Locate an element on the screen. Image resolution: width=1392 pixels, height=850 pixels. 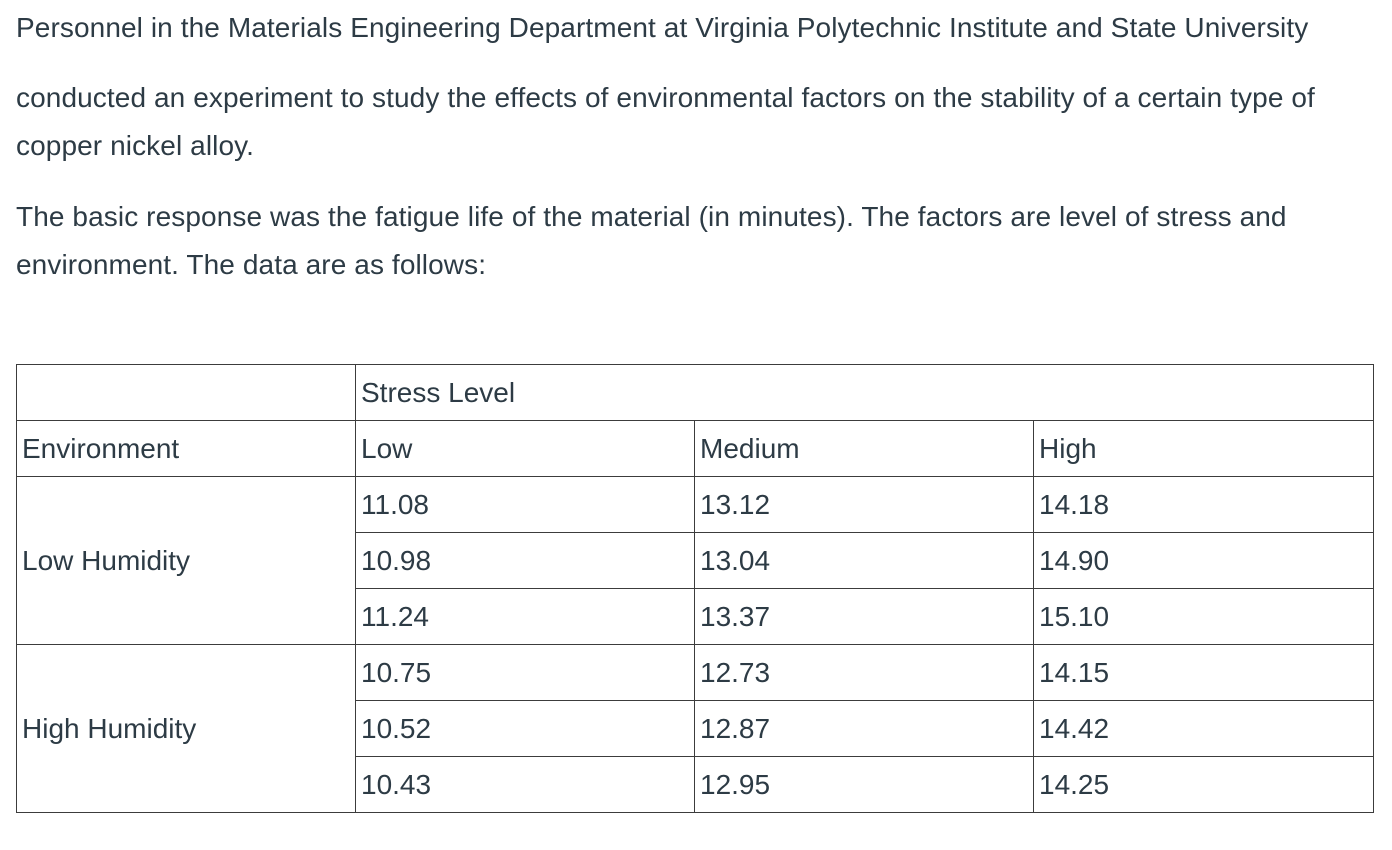
table-cell: 13.12 is located at coordinates (864, 504).